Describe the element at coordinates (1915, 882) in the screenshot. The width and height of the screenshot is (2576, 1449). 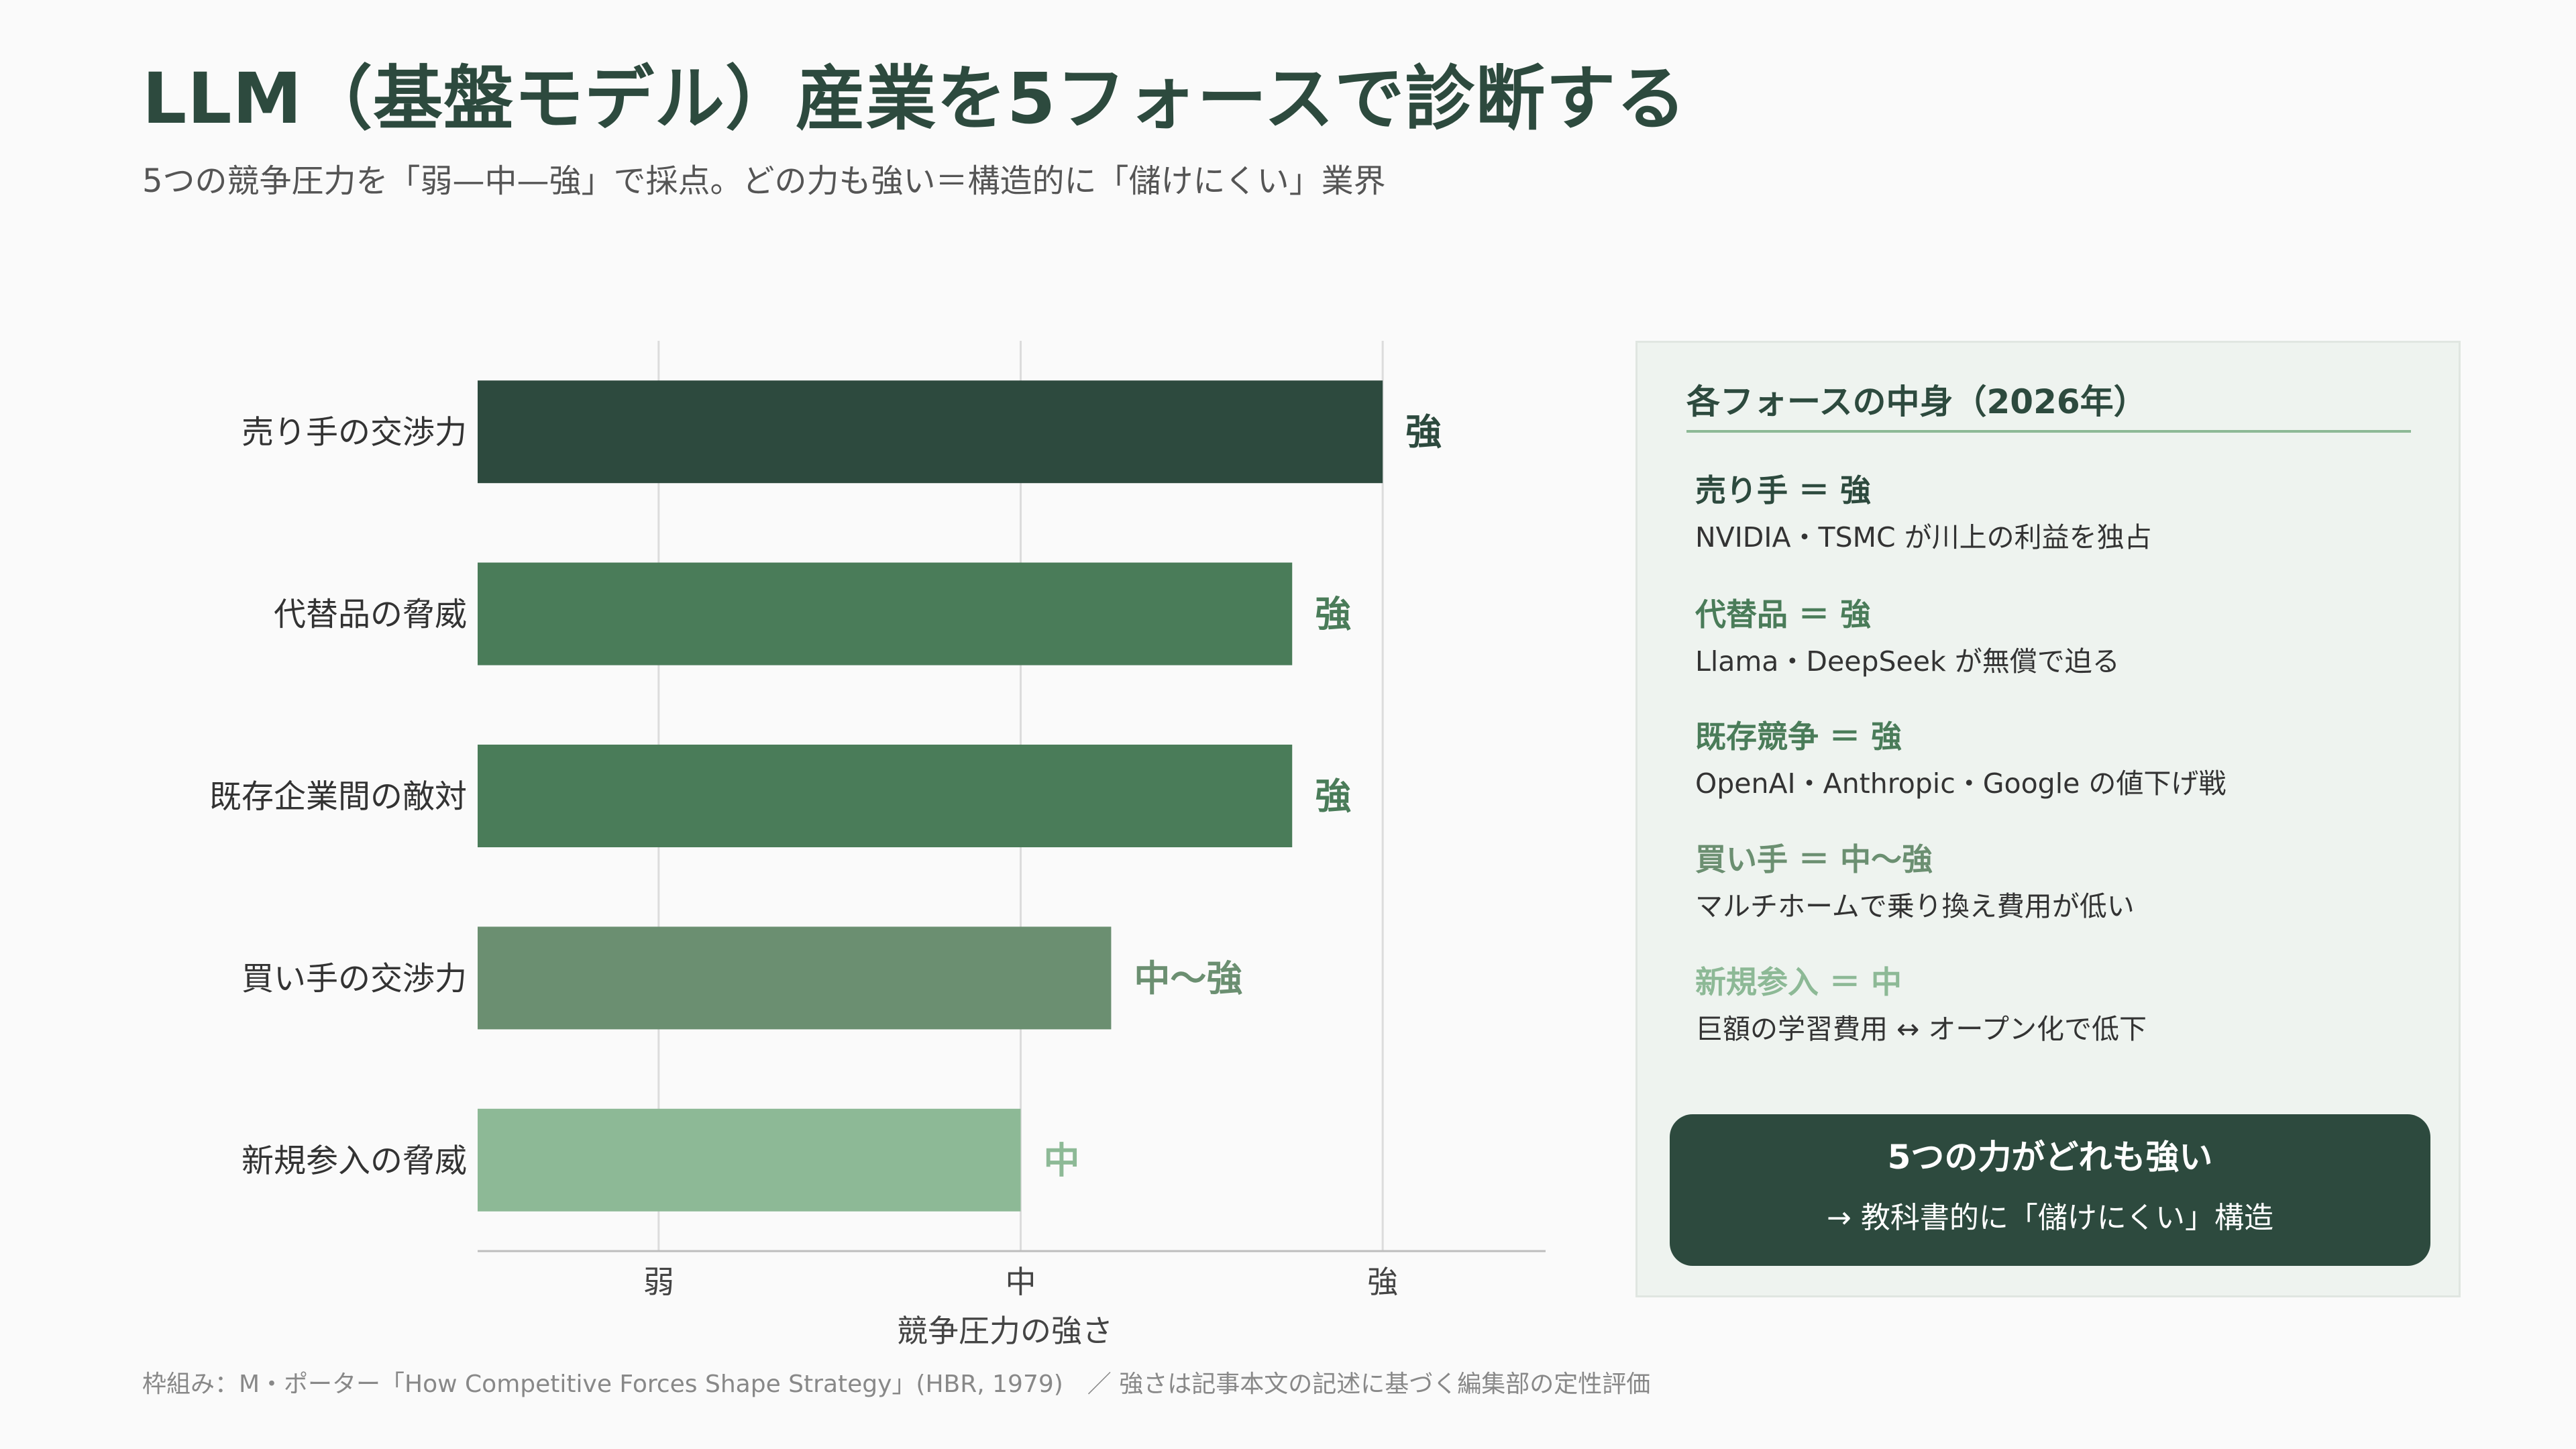
I see `force-item-buyer: 買い手 ＝ 中〜強 マルチホームで乗り換え費用が低い` at that location.